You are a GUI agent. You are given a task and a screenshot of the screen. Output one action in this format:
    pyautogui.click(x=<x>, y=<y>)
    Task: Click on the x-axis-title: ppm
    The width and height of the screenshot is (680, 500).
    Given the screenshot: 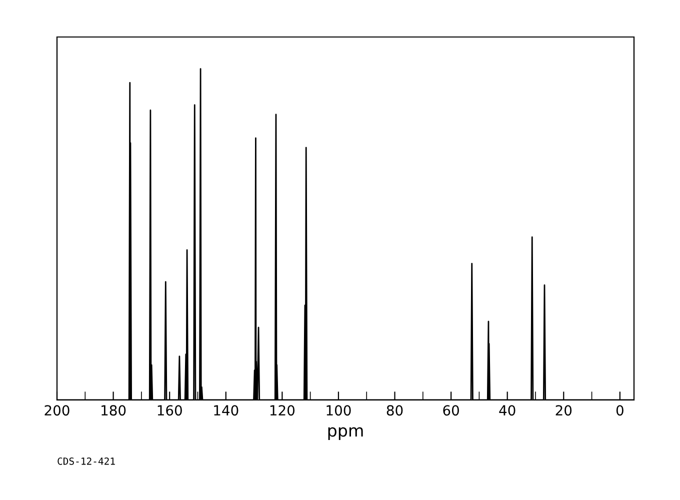 What is the action you would take?
    pyautogui.click(x=345, y=433)
    